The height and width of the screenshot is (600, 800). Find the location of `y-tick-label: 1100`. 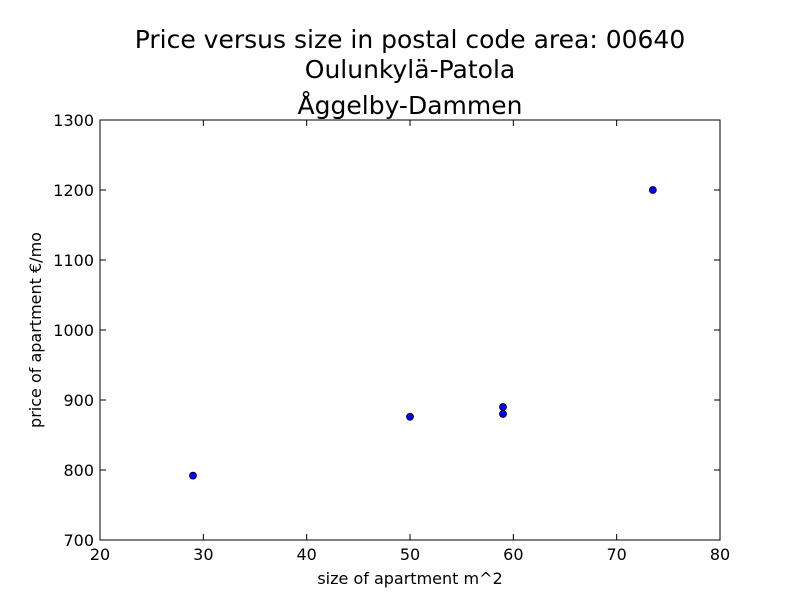

y-tick-label: 1100 is located at coordinates (73, 260).